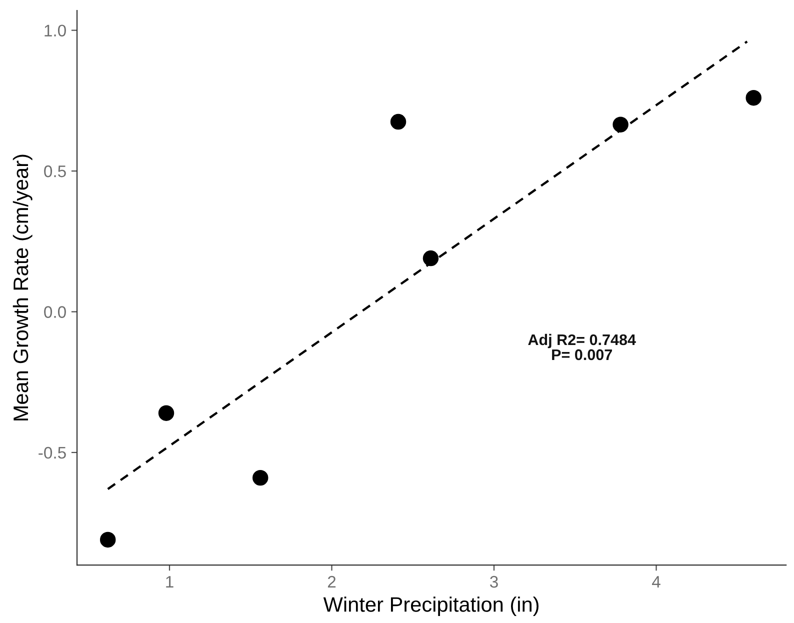 This screenshot has width=794, height=623. What do you see at coordinates (494, 582) in the screenshot?
I see `x-tick-label: 3` at bounding box center [494, 582].